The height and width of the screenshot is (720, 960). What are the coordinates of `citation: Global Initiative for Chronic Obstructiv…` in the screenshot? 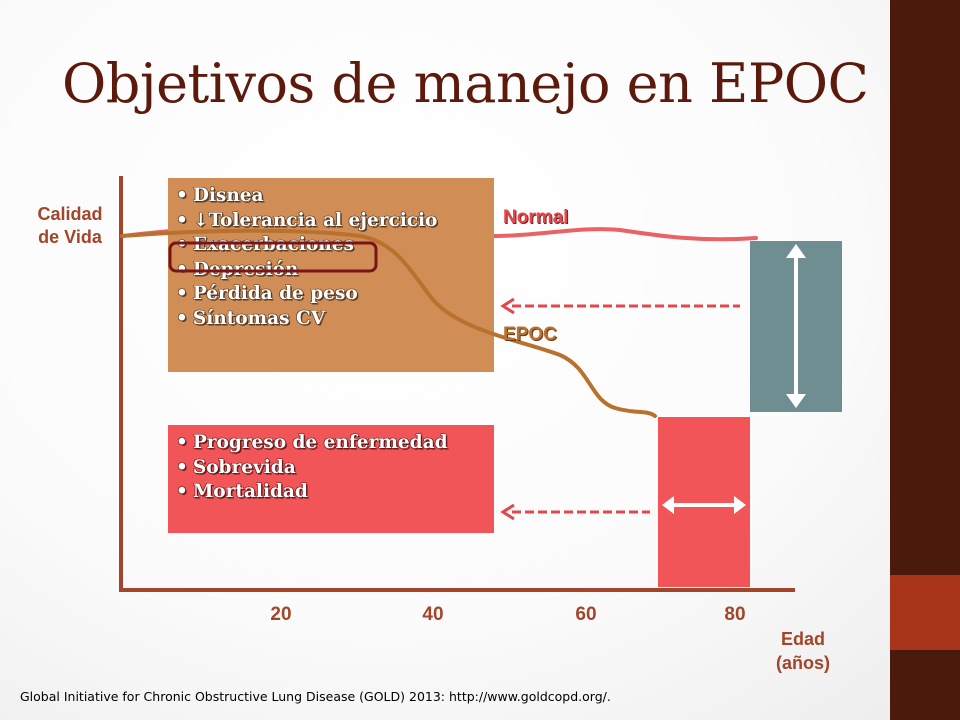 It's located at (315, 696).